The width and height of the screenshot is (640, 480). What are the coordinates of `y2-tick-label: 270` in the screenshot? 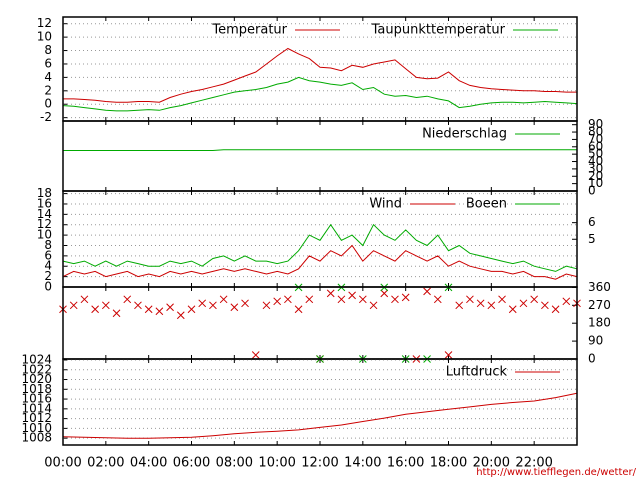 It's located at (599, 305).